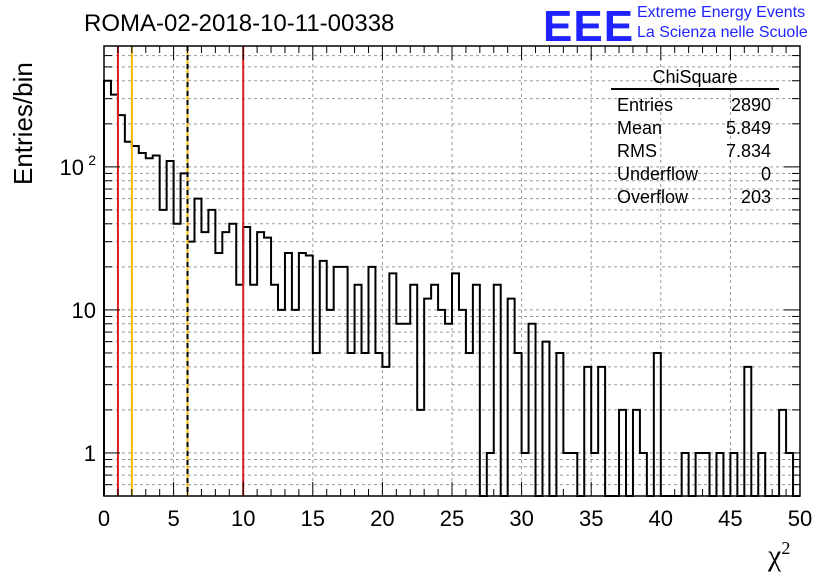 The width and height of the screenshot is (836, 573). Describe the element at coordinates (775, 555) in the screenshot. I see `x-axis-label-base: χ` at that location.